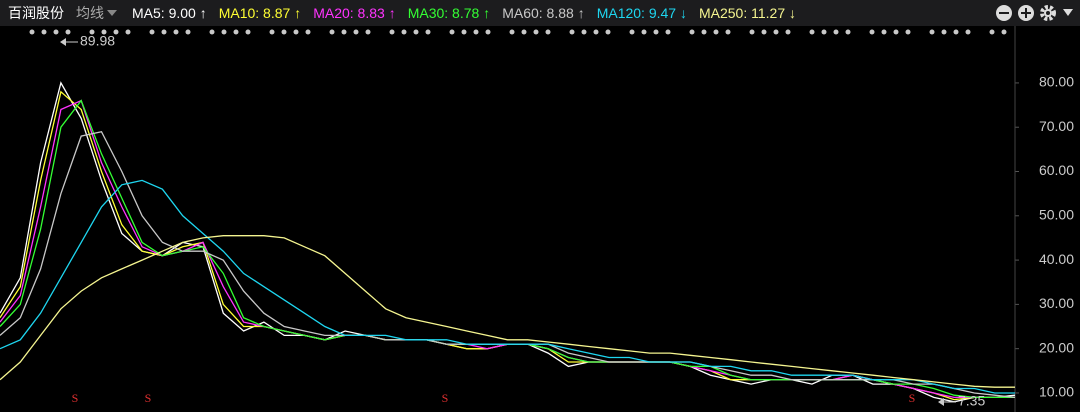 Image resolution: width=1080 pixels, height=412 pixels. Describe the element at coordinates (1056, 126) in the screenshot. I see `y-tick-label: 70.00` at that location.